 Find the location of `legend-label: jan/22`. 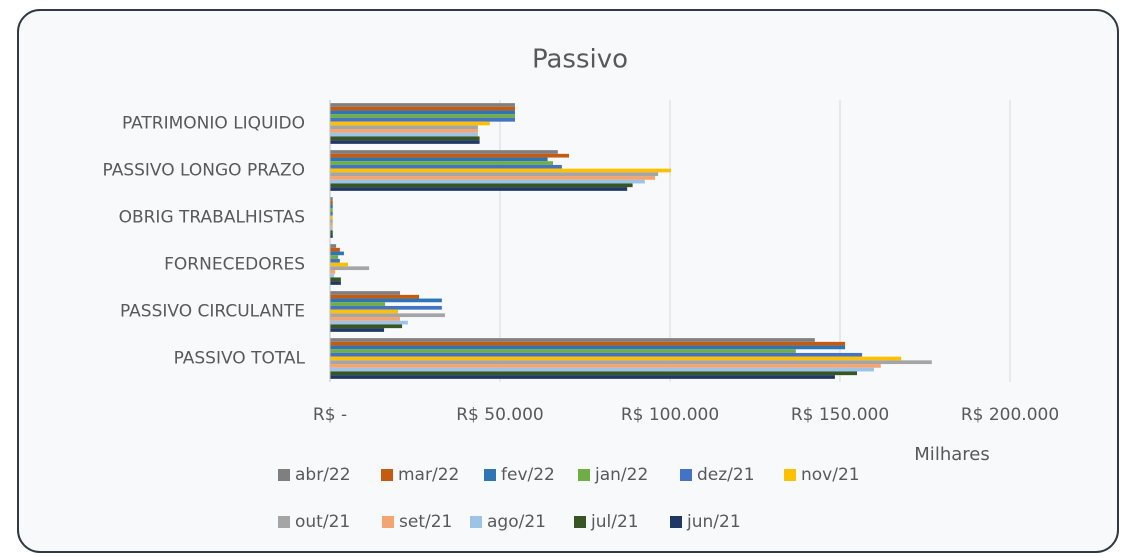

legend-label: jan/22 is located at coordinates (621, 475).